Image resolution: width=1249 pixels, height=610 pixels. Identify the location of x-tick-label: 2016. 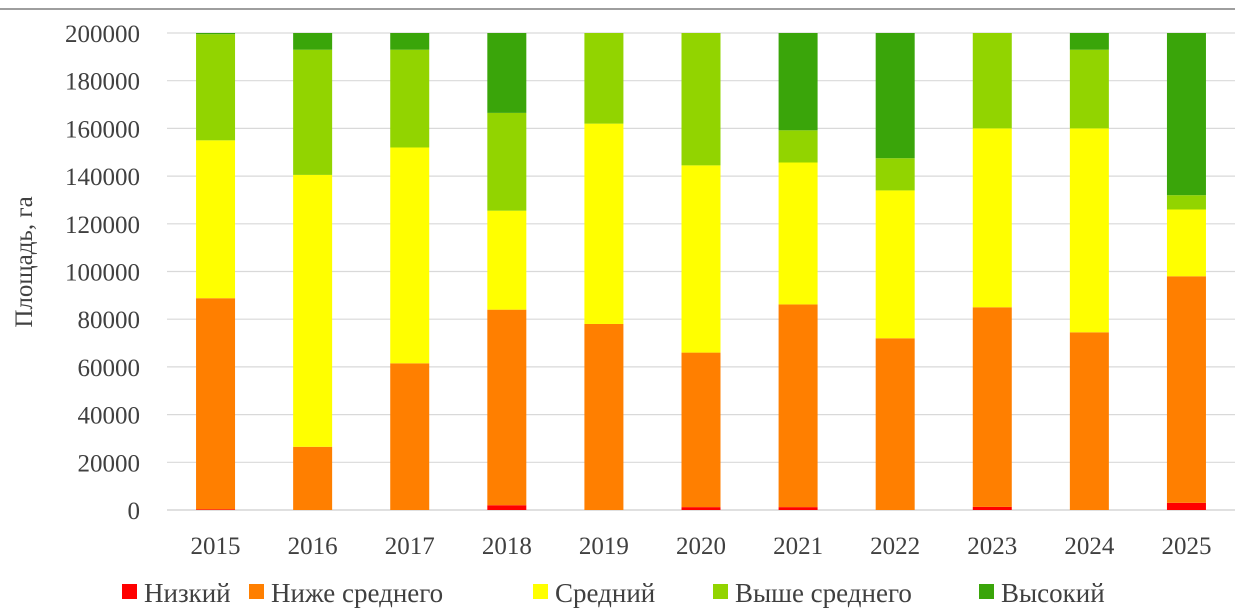
(313, 546).